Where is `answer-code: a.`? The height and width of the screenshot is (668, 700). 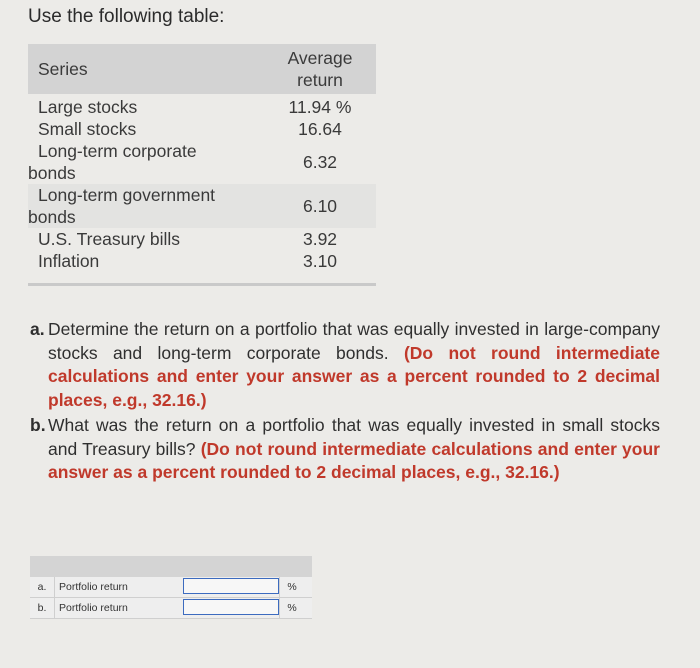 answer-code: a. is located at coordinates (42, 587).